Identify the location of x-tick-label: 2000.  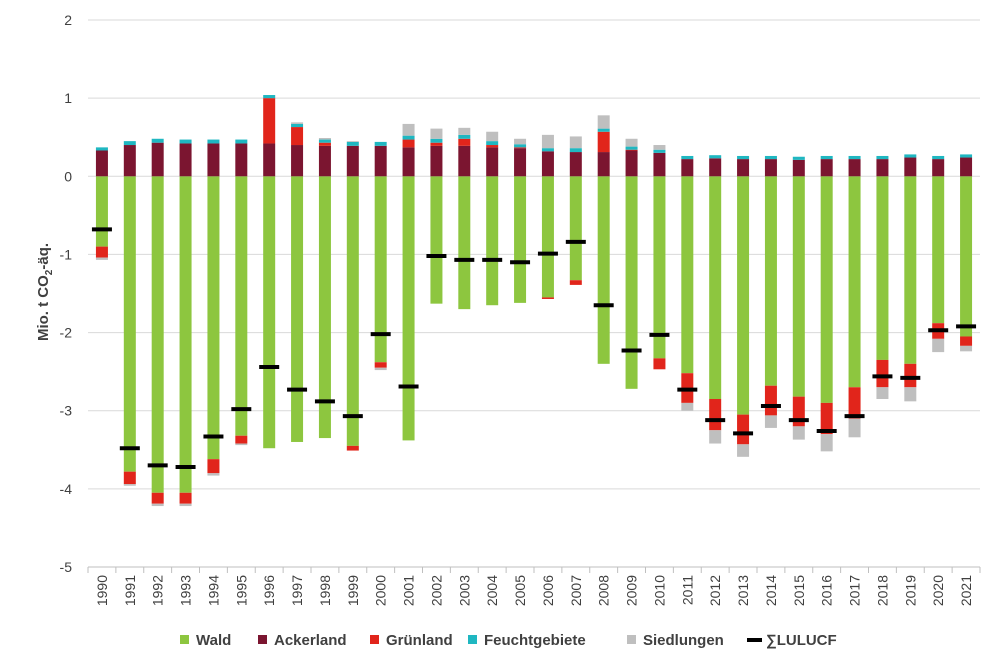
(381, 590).